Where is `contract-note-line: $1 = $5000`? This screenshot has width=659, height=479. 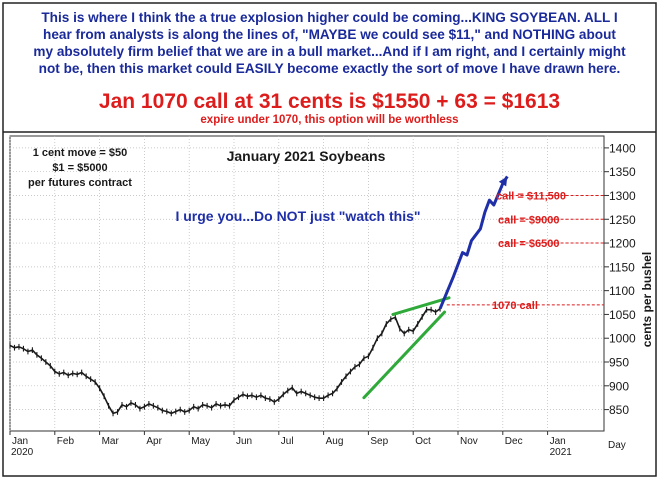 contract-note-line: $1 = $5000 is located at coordinates (79, 168).